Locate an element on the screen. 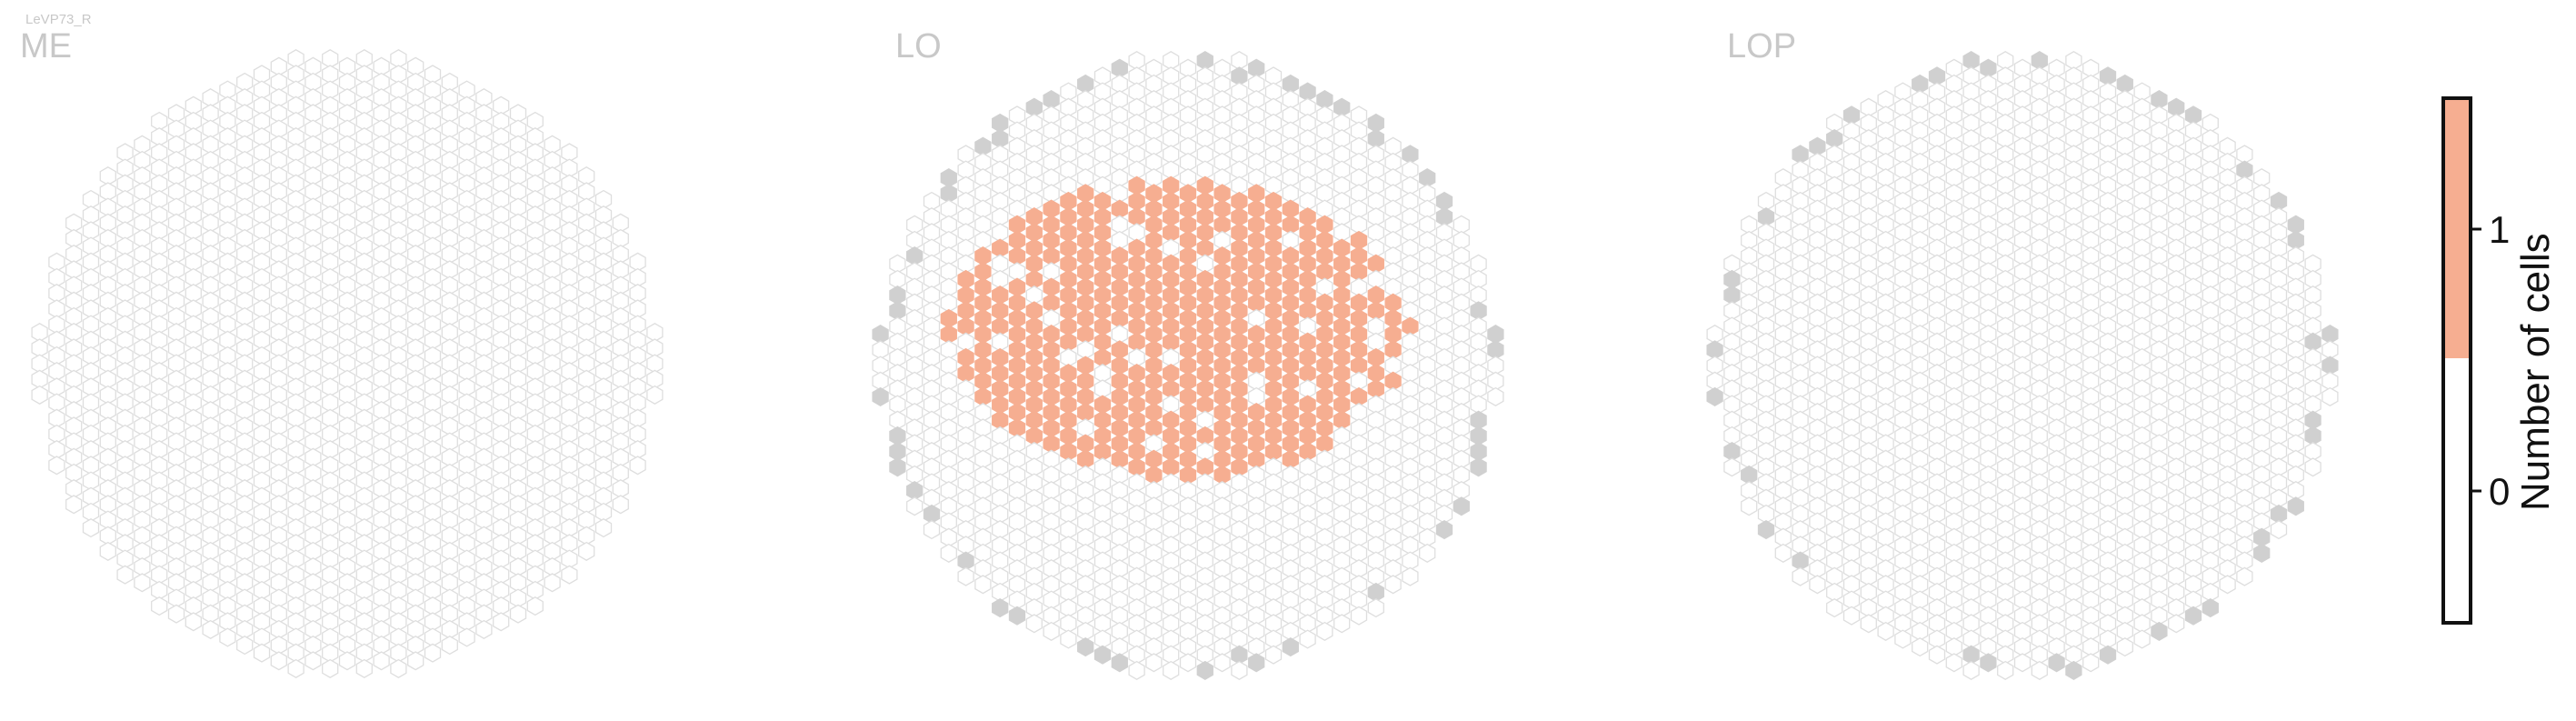  panel-title-lo: LO is located at coordinates (918, 46).